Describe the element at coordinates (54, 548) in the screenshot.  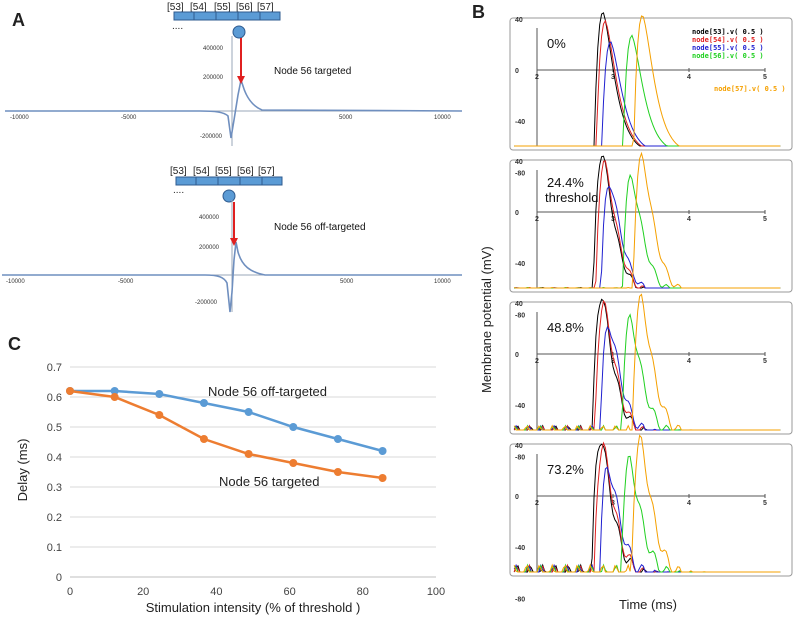
I see `y-tick-label: 0.1` at that location.